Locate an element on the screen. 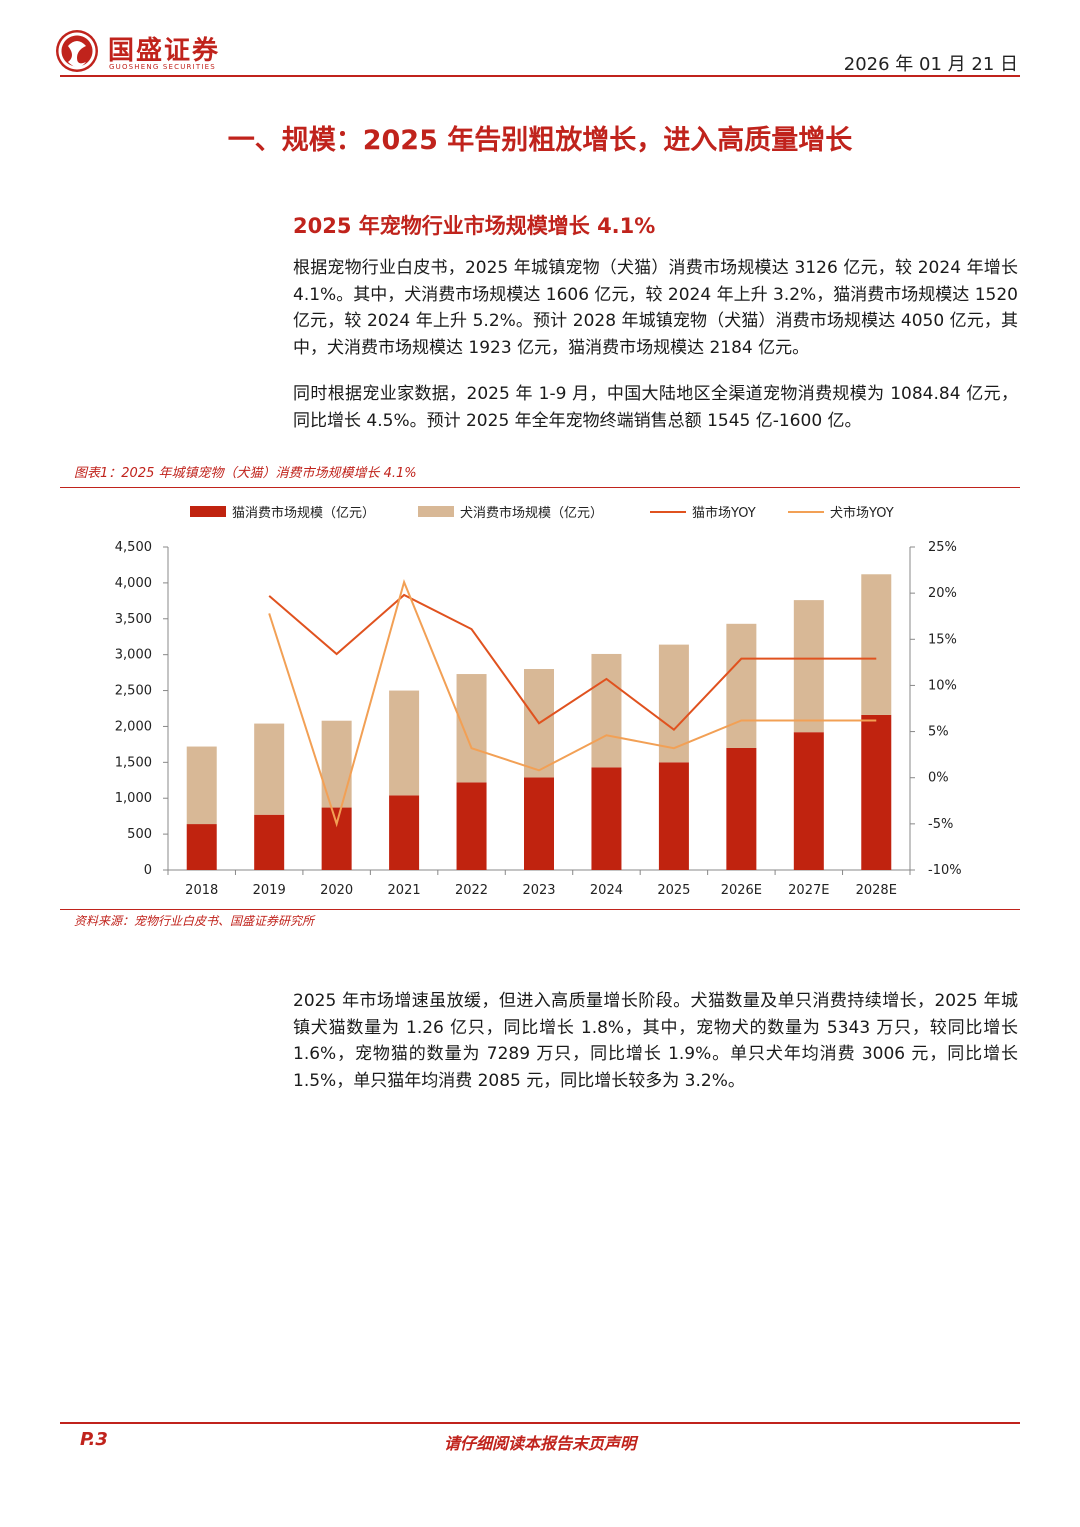 Image resolution: width=1080 pixels, height=1527 pixels. subsection-title: 2025 年宠物行业市场规模增长 4.1% is located at coordinates (474, 226).